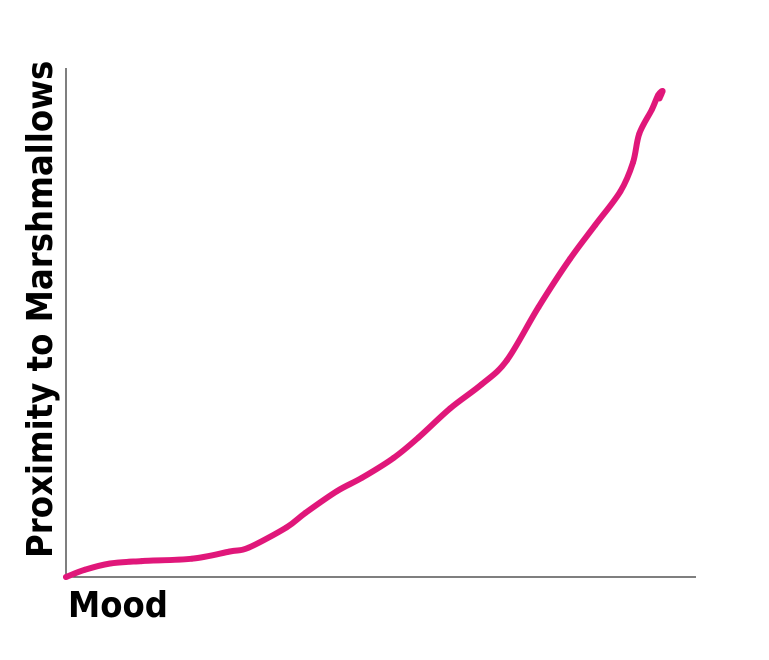  What do you see at coordinates (118, 605) in the screenshot?
I see `x-axis-title: Mood` at bounding box center [118, 605].